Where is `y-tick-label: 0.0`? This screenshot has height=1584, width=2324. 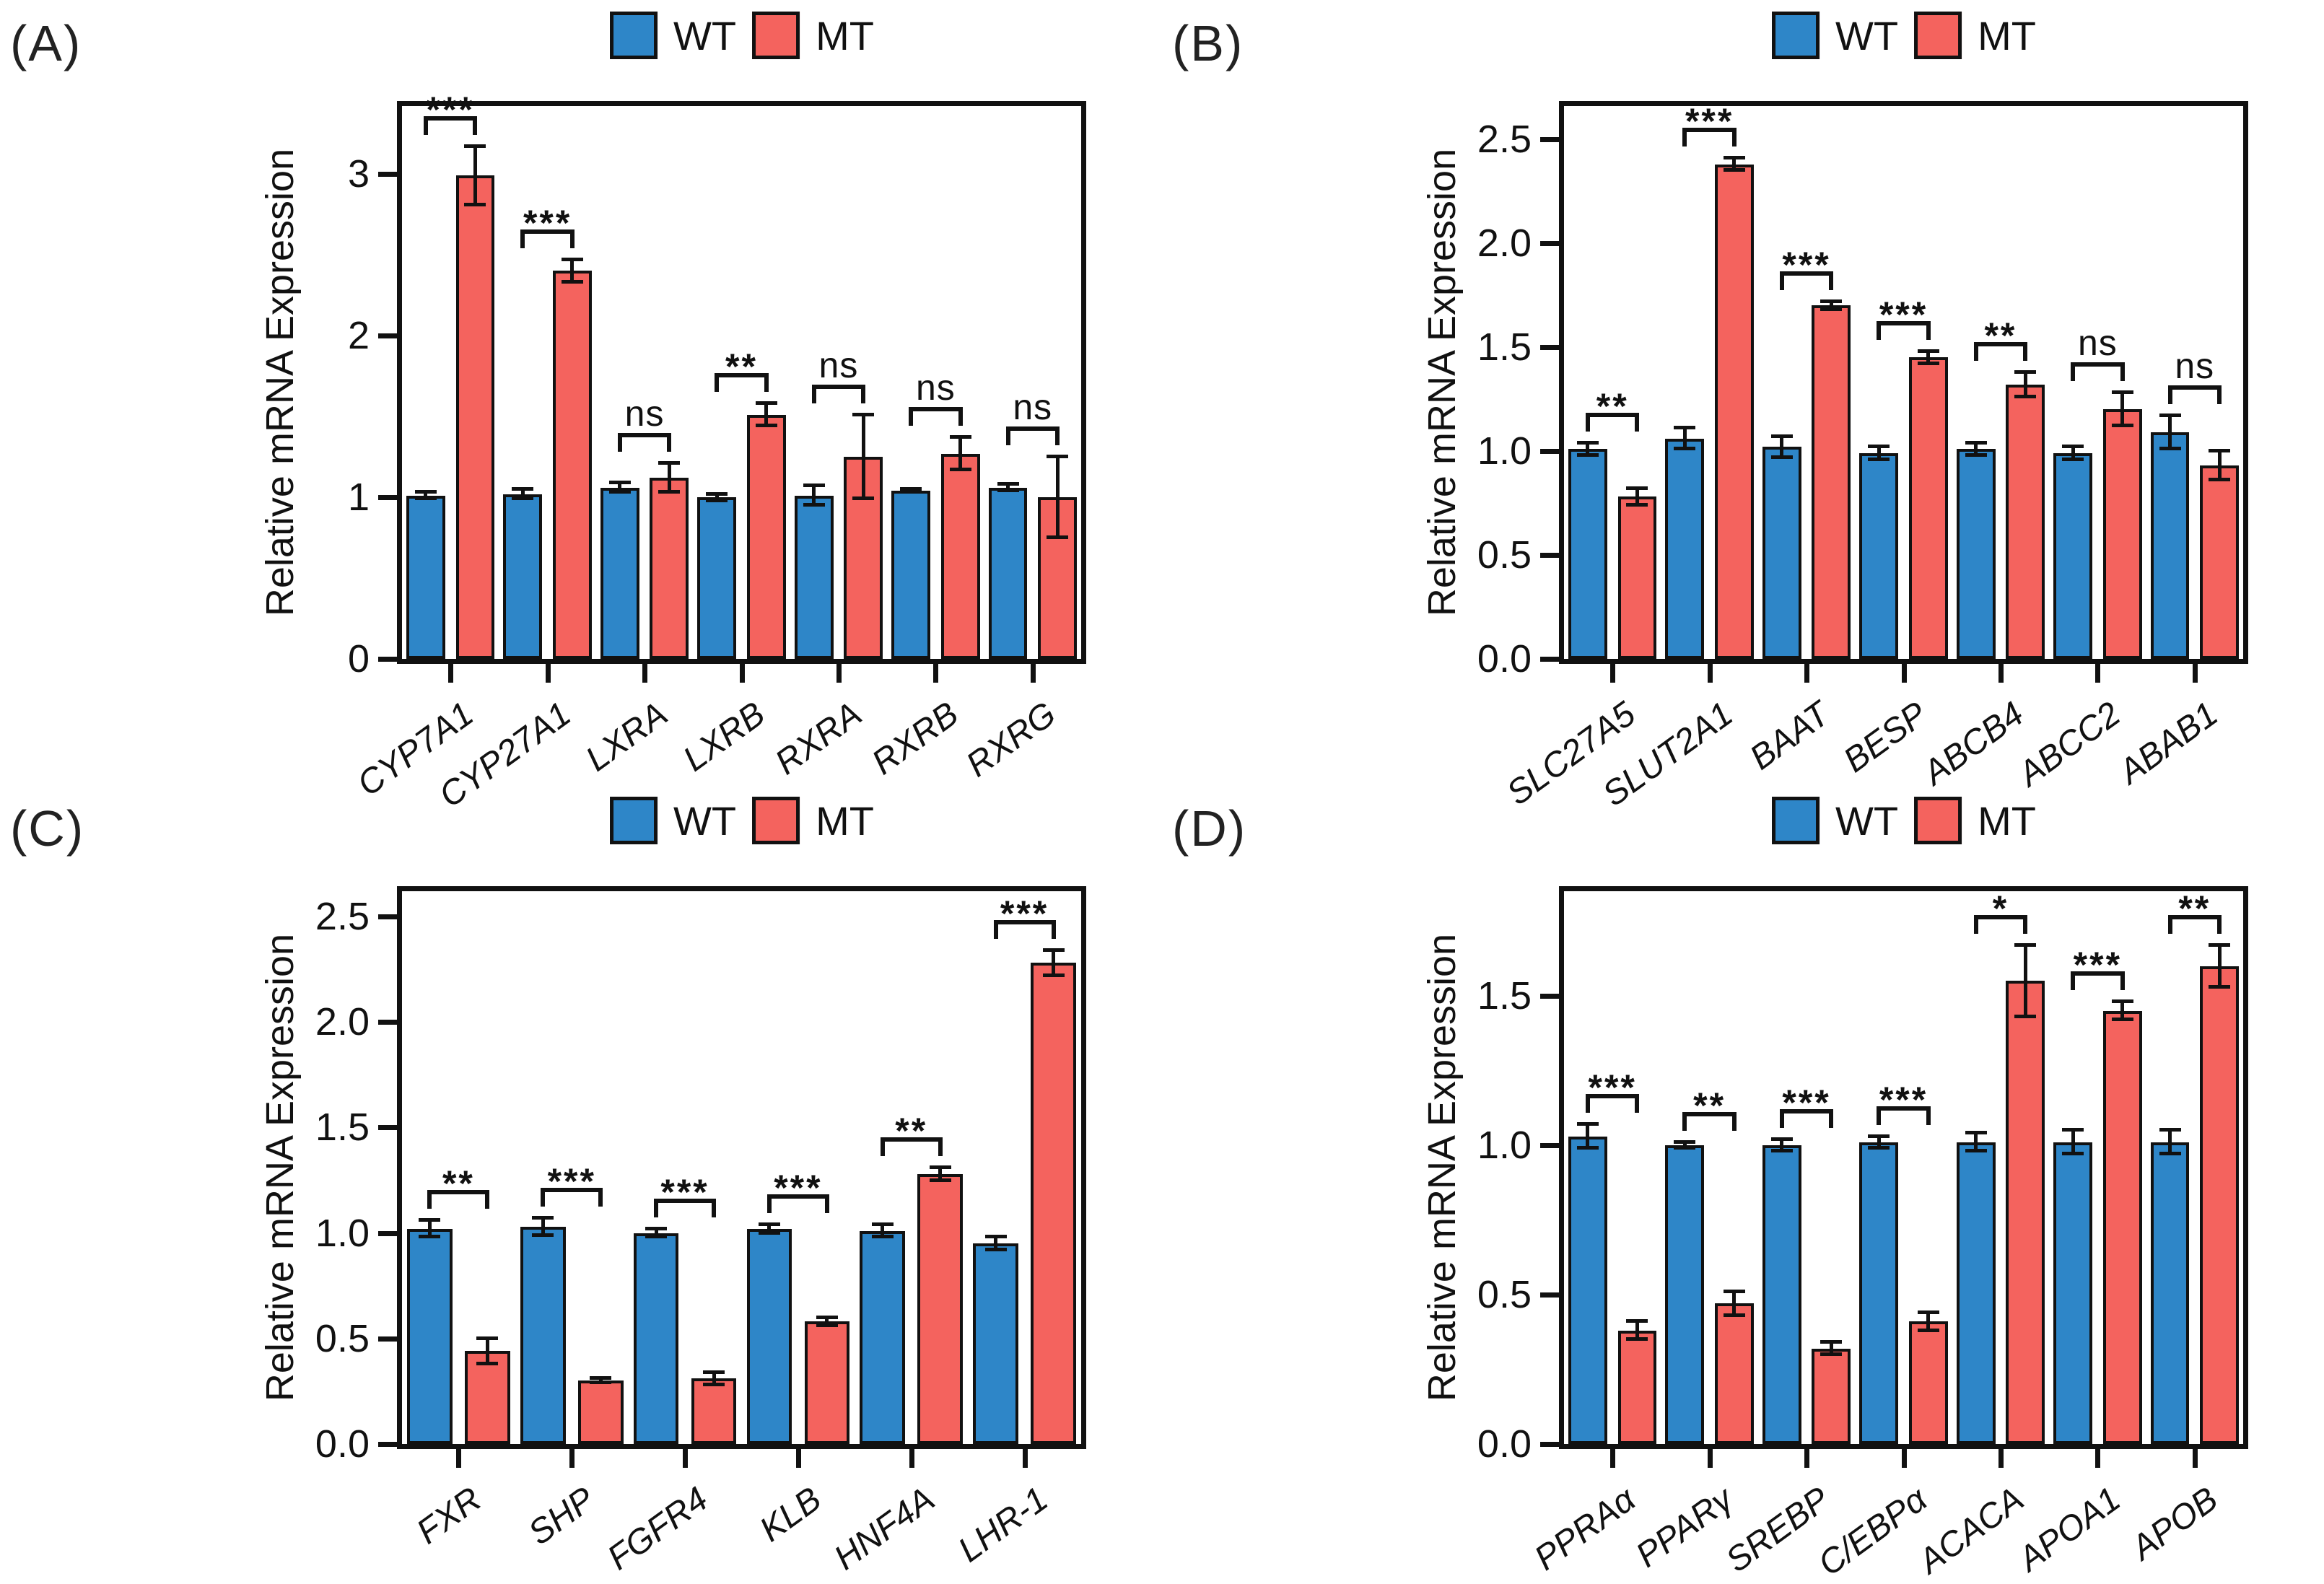 y-tick-label: 0.0 is located at coordinates (1505, 1444).